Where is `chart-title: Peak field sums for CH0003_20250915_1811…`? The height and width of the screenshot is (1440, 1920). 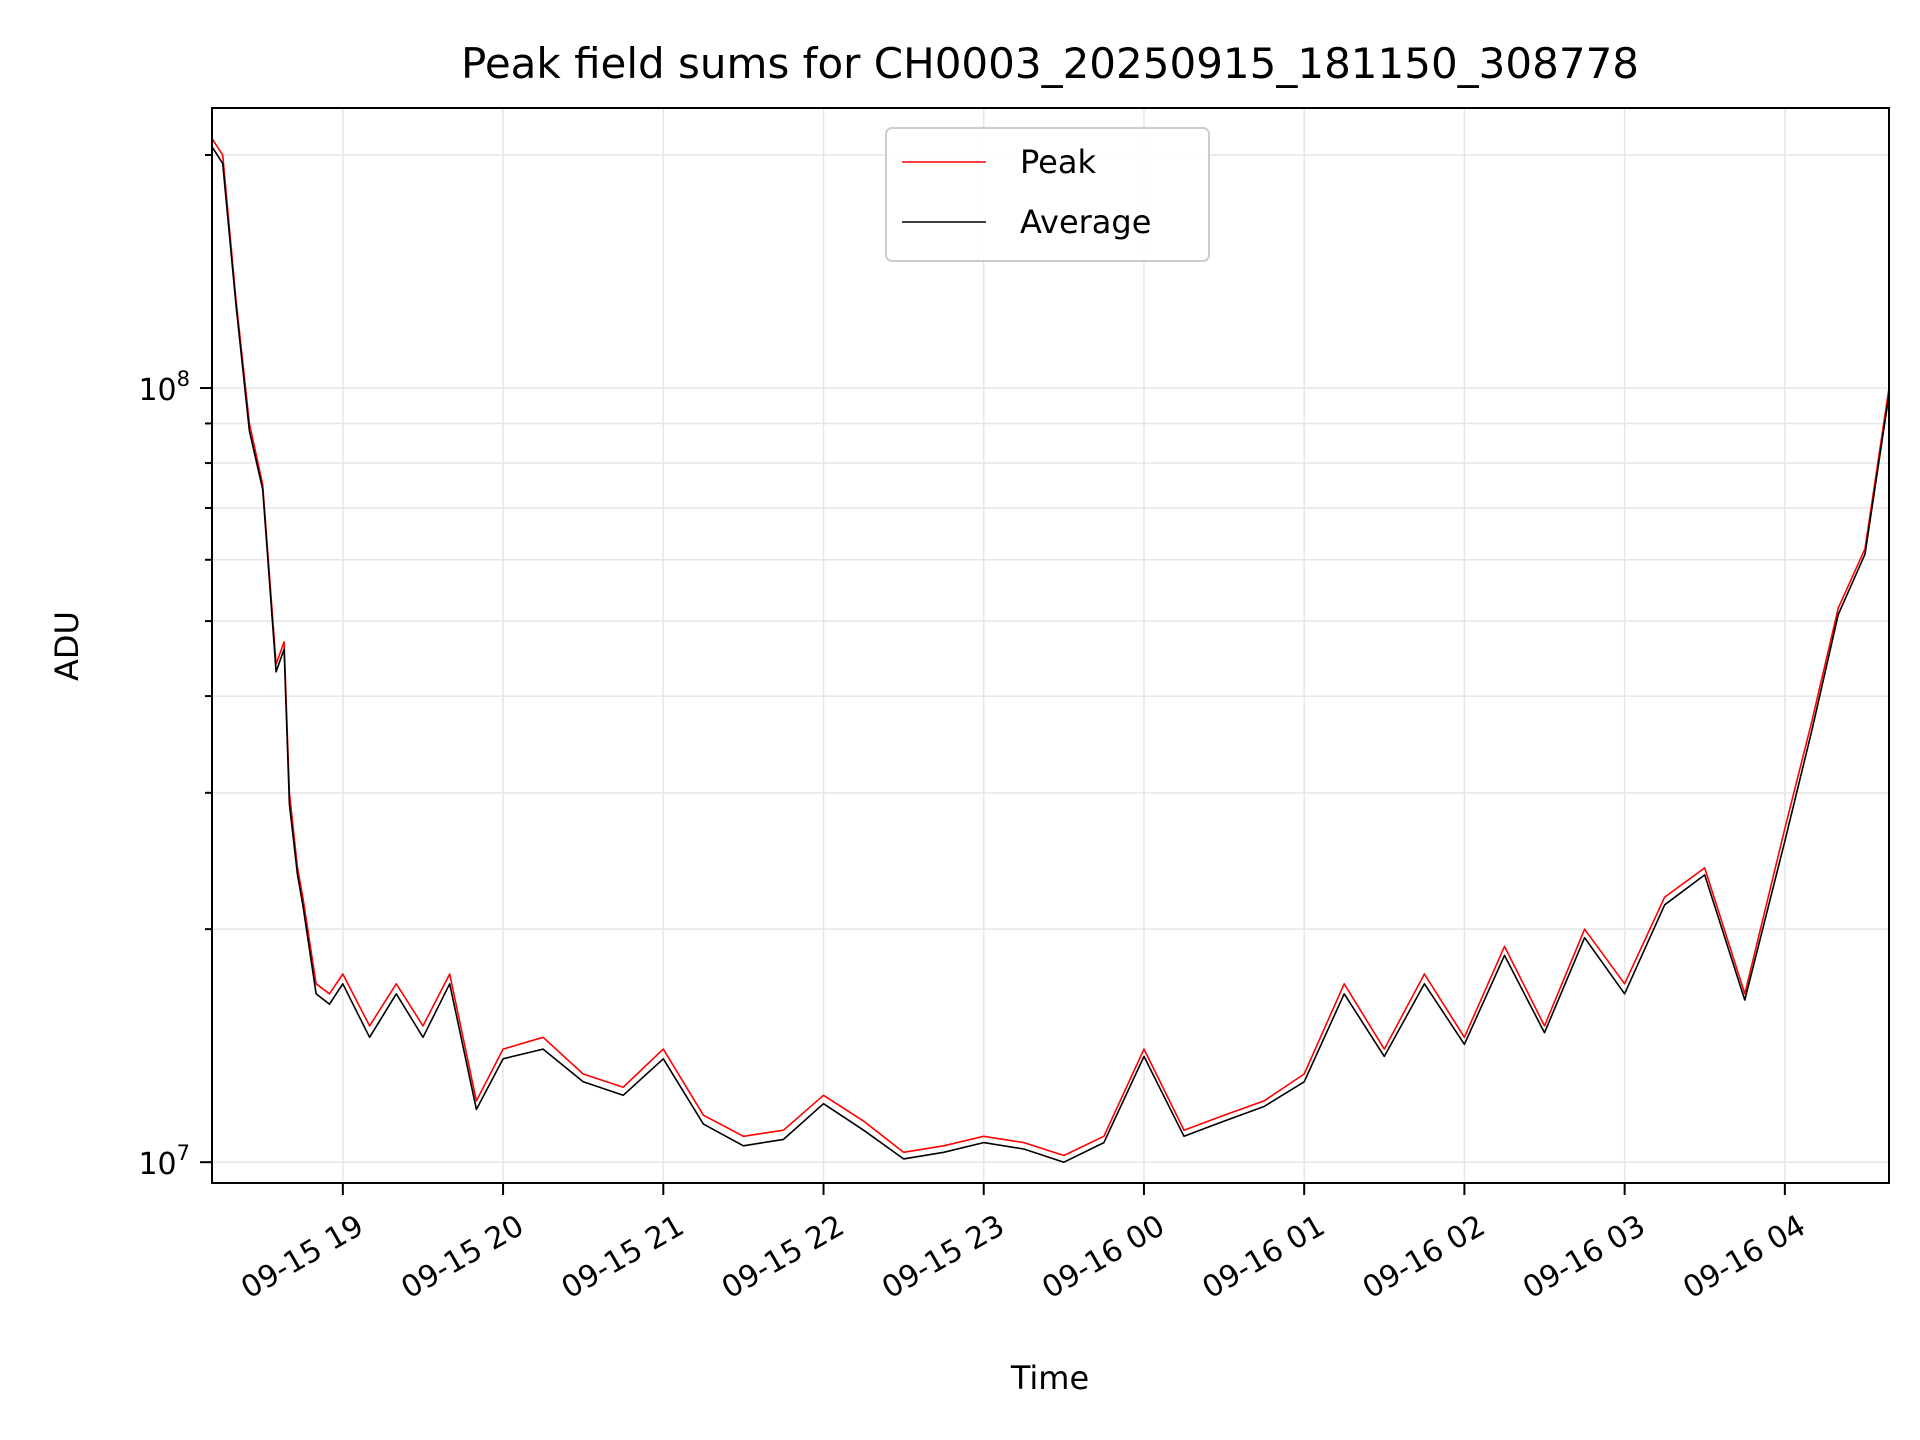
chart-title: Peak field sums for CH0003_20250915_1811… is located at coordinates (1050, 63).